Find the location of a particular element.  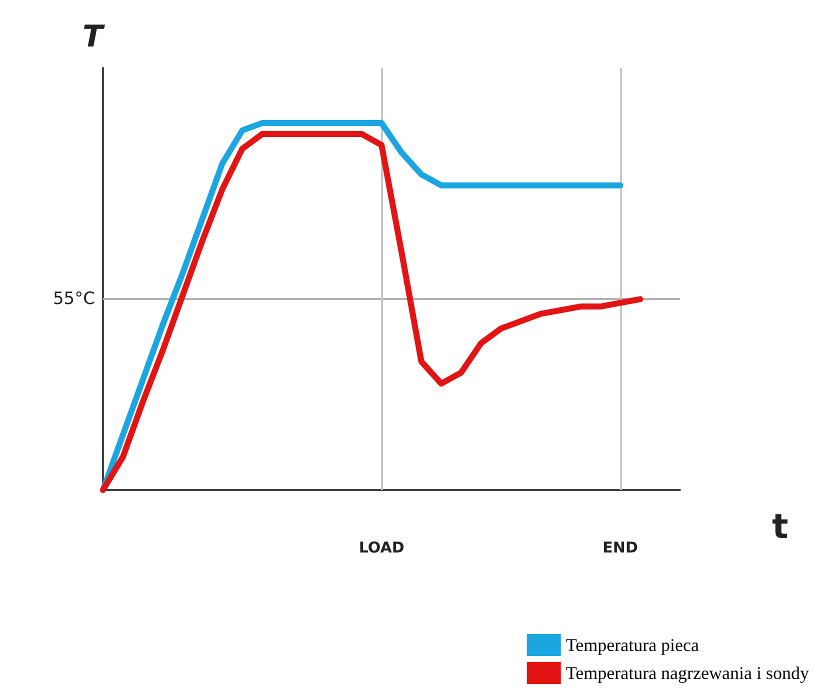

legend-label: Temperatura pieca is located at coordinates (633, 645).